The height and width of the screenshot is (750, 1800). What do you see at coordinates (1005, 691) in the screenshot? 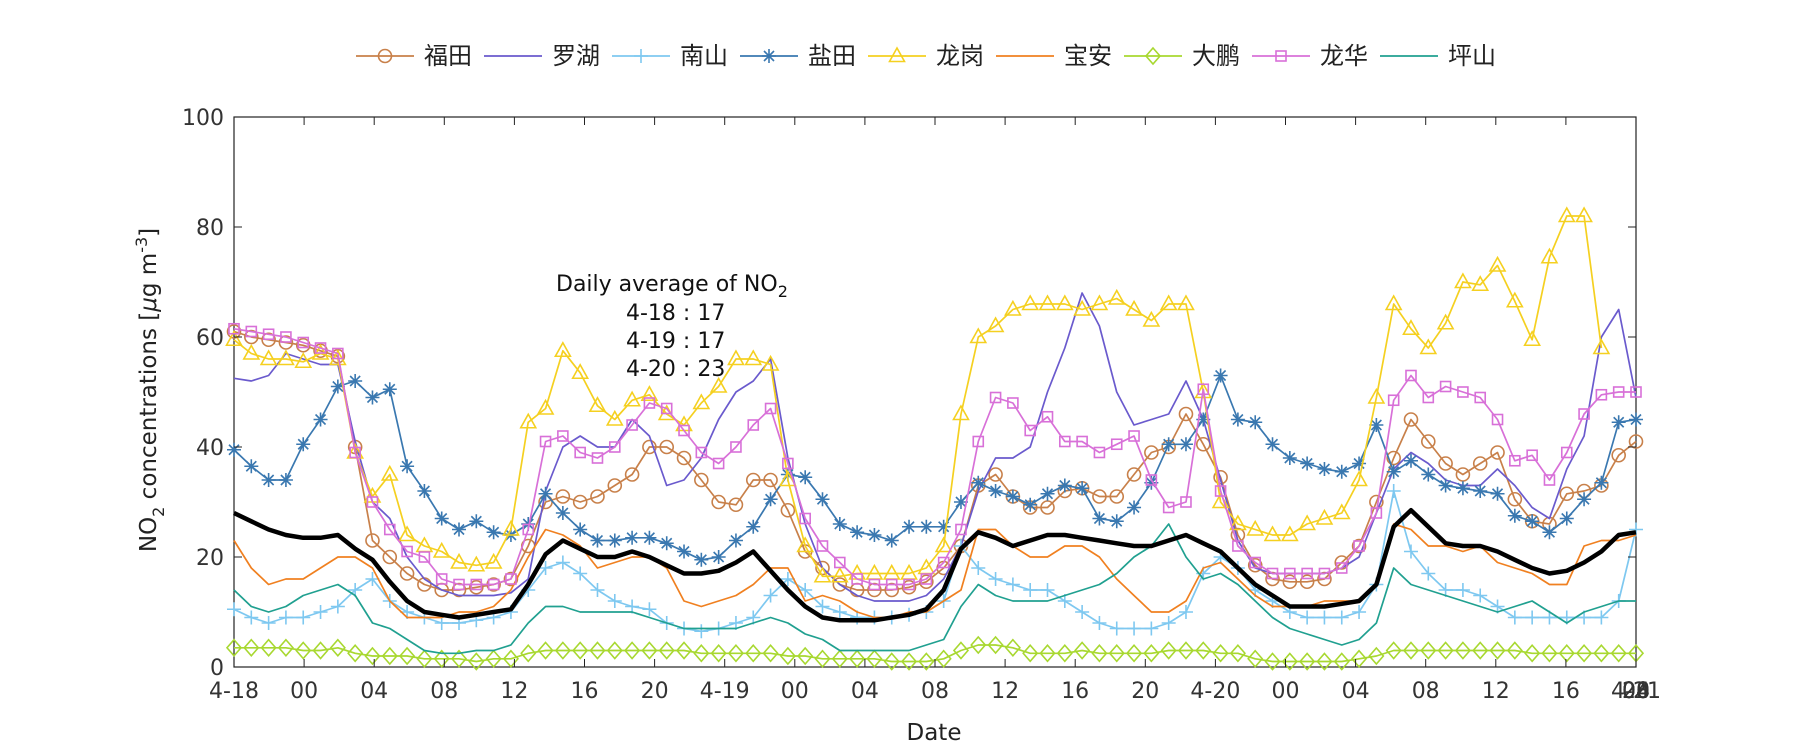
I see `x-tick-label: 12` at bounding box center [1005, 691].